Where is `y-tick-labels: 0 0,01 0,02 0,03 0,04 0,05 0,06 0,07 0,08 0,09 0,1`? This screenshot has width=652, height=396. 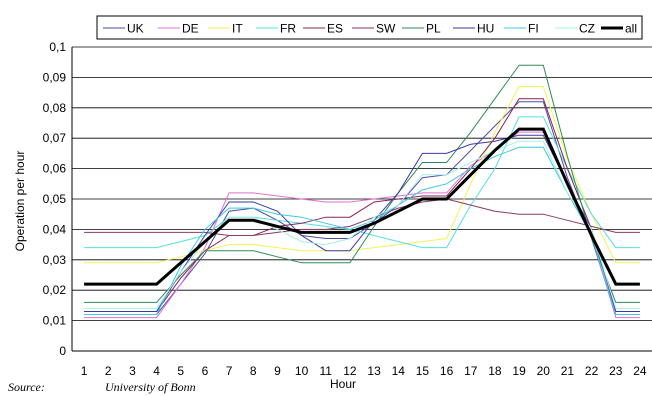
y-tick-labels: 0 0,01 0,02 0,03 0,04 0,05 0,06 0,07 0,08 0,09 0,1 is located at coordinates (55, 199).